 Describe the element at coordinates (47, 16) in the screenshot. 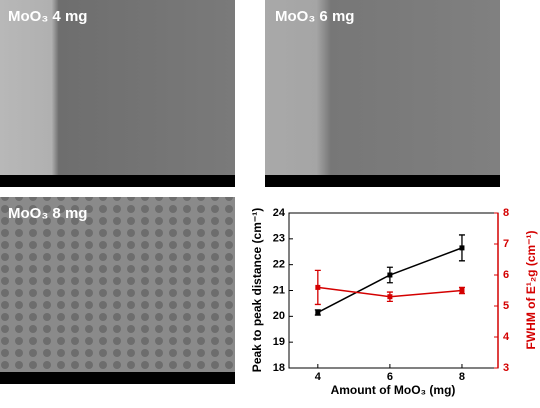

I see `panel-label: MoO₃ 4 mg` at that location.